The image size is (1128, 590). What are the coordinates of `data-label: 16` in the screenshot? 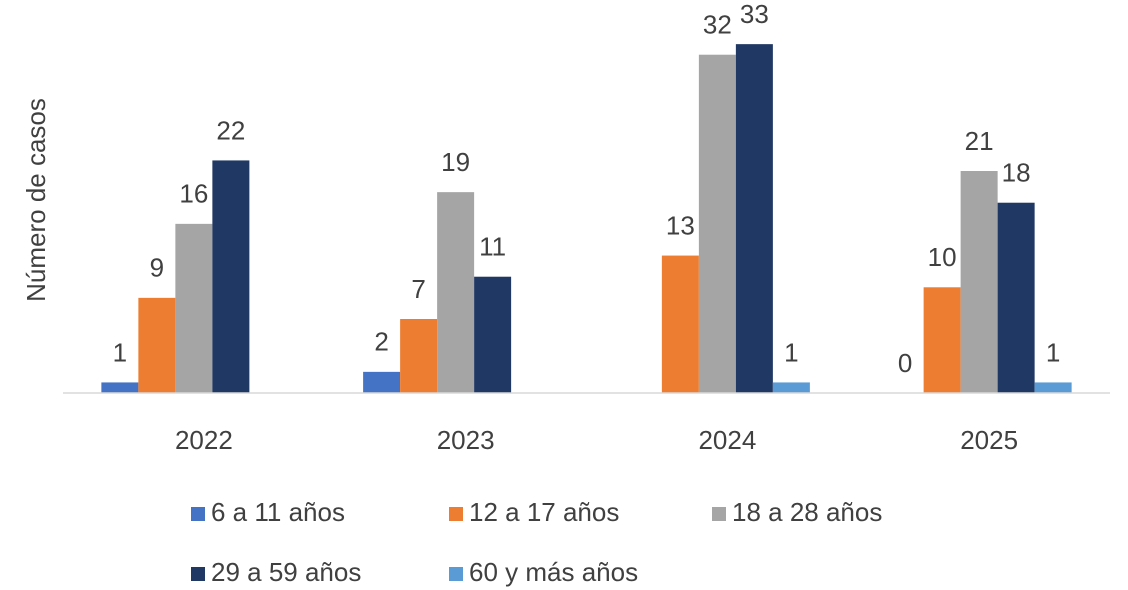 It's located at (193, 194).